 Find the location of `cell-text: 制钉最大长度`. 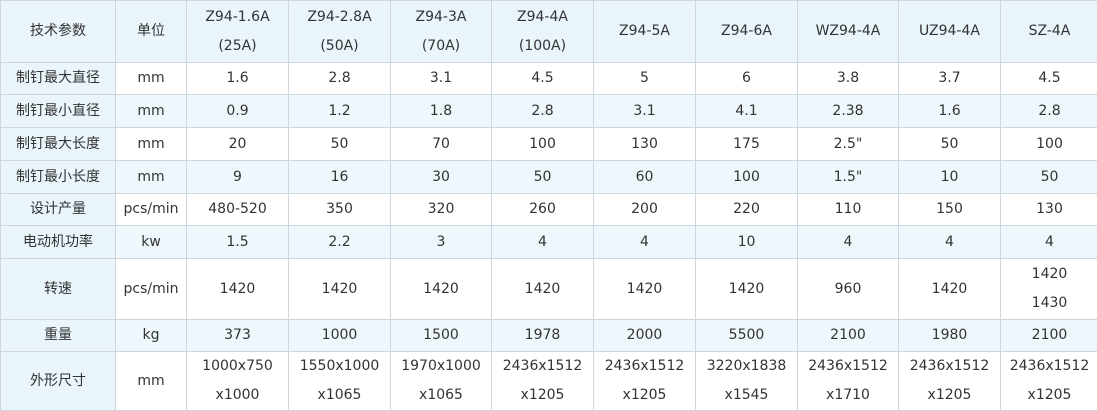

cell-text: 制钉最大长度 is located at coordinates (58, 144).